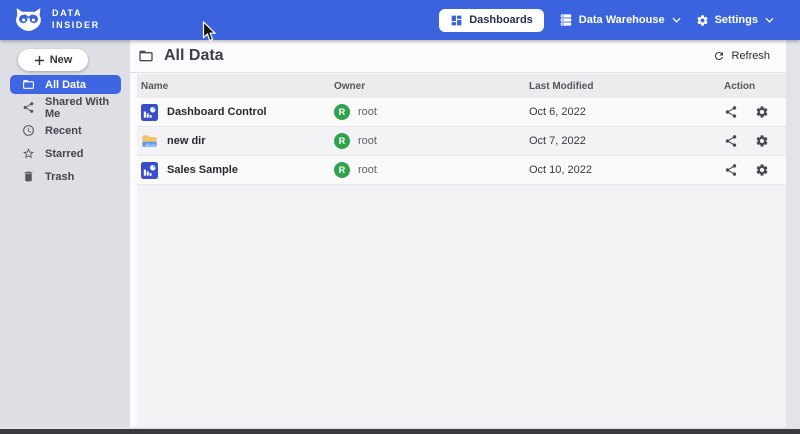  What do you see at coordinates (557, 141) in the screenshot?
I see `last-modified-date: Oct 7, 2022` at bounding box center [557, 141].